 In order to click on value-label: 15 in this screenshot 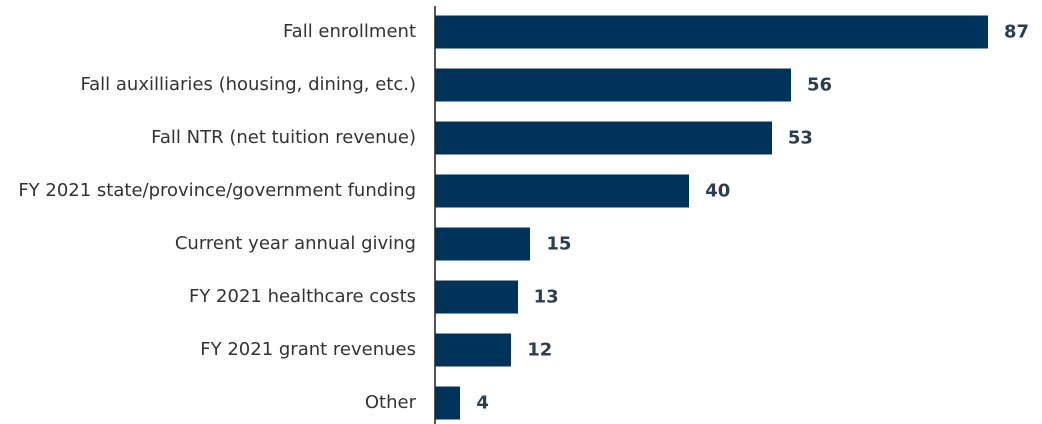, I will do `click(559, 244)`.